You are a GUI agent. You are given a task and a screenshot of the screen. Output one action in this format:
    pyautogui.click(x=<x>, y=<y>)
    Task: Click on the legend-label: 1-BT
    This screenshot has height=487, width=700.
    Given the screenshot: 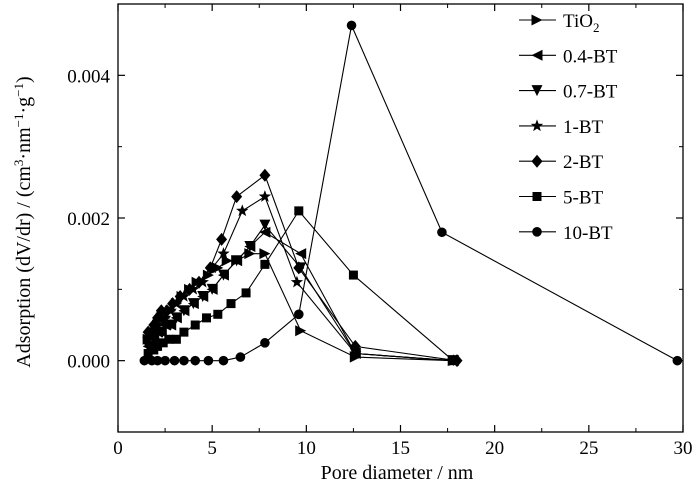 What is the action you would take?
    pyautogui.click(x=583, y=127)
    